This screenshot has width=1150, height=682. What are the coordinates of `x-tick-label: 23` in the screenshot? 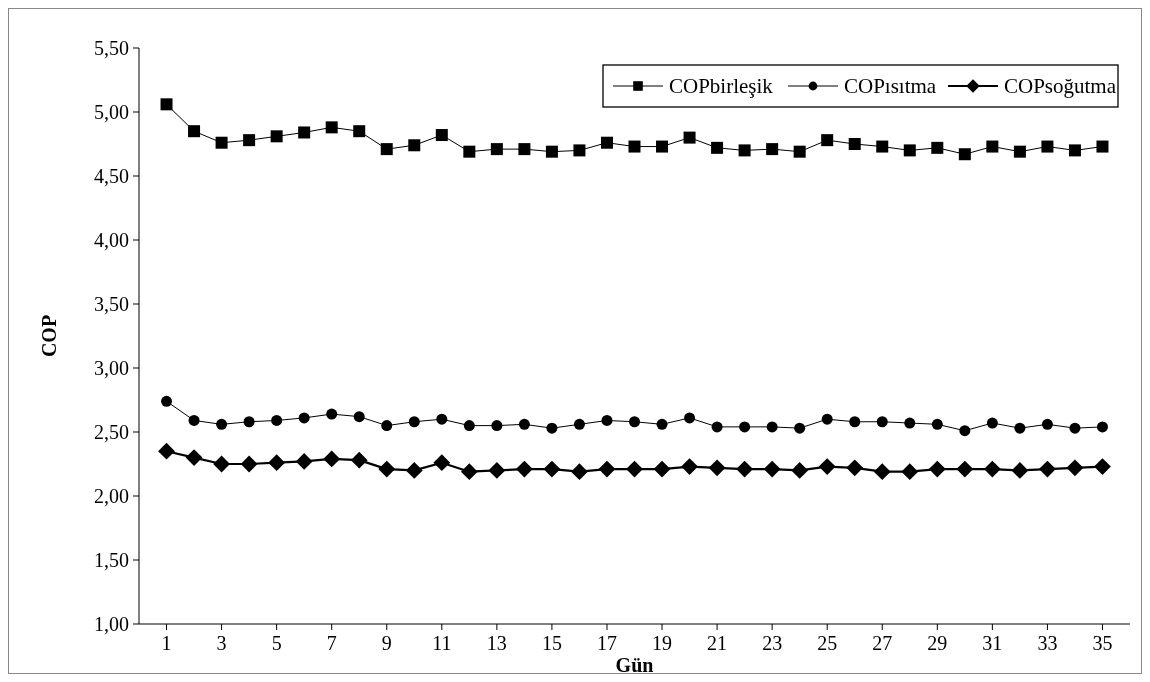 It's located at (772, 643).